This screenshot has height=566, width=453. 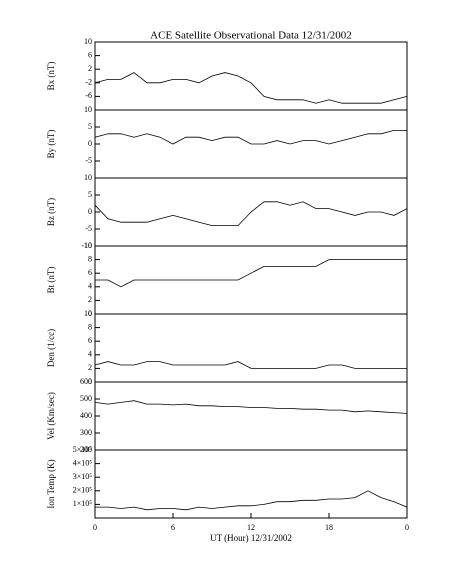 What do you see at coordinates (86, 398) in the screenshot?
I see `y-tick-label: 500` at bounding box center [86, 398].